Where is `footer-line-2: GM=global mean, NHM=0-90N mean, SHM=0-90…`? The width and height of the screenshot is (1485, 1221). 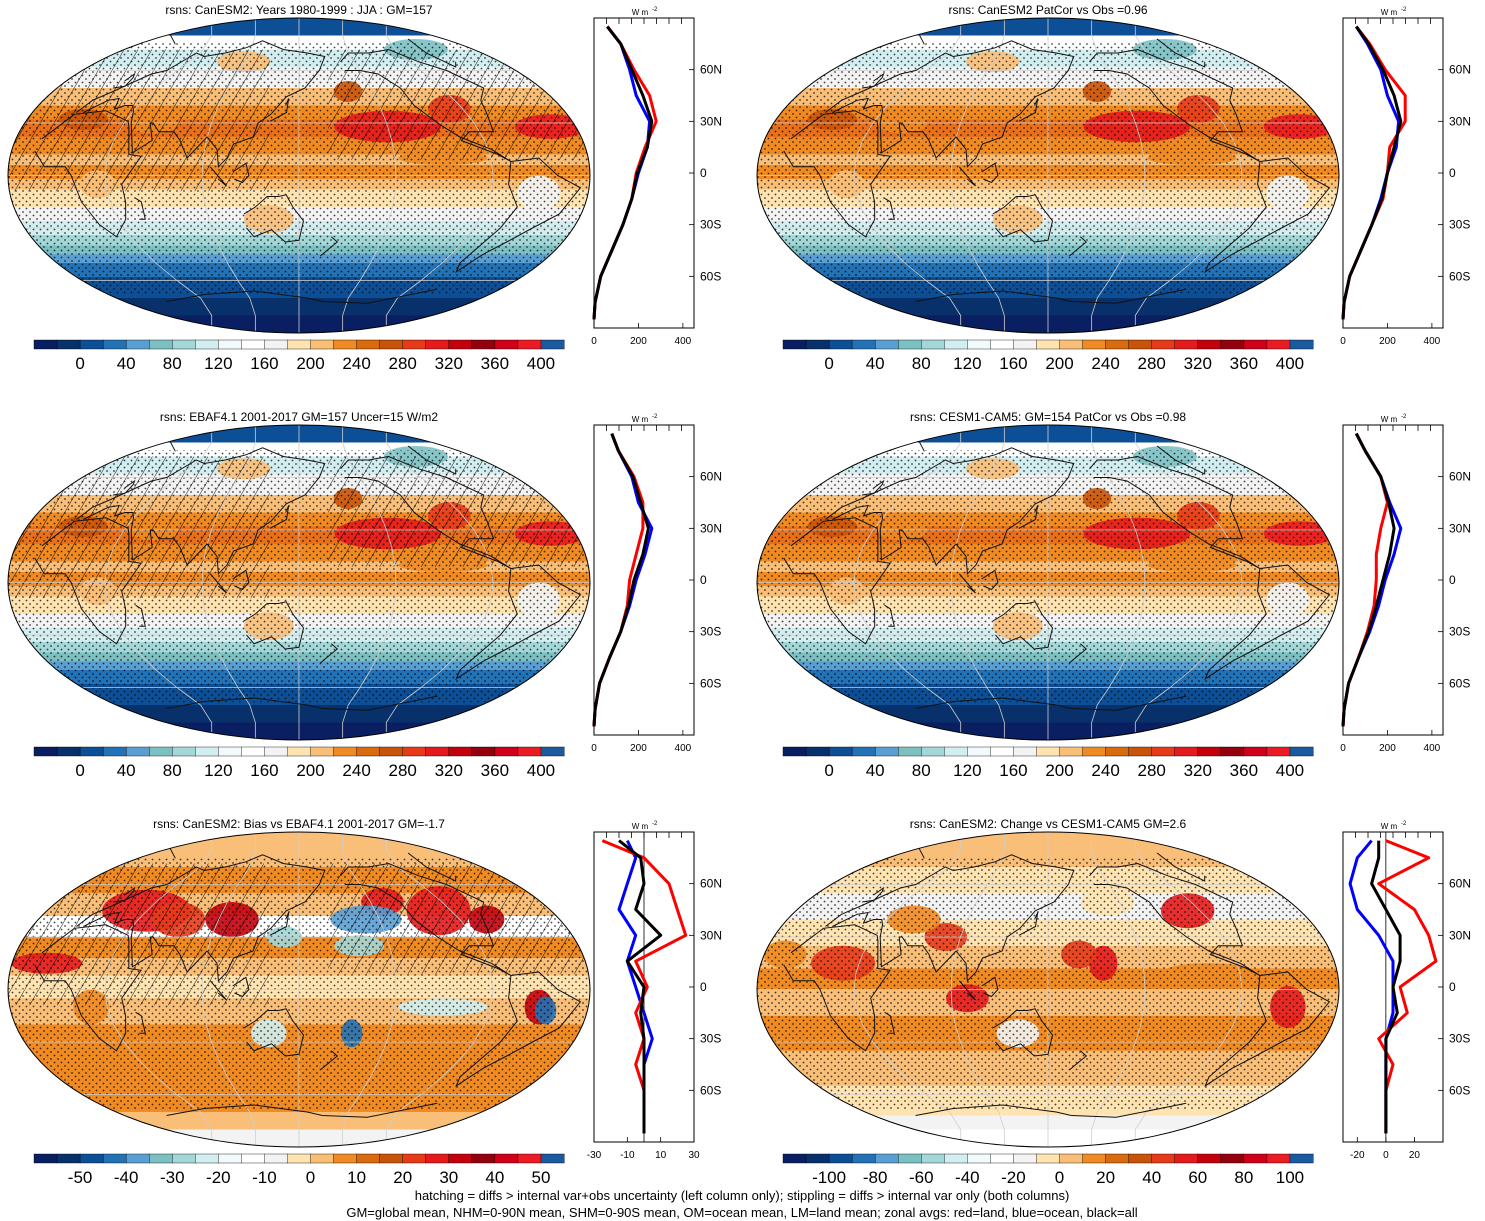 footer-line-2: GM=global mean, NHM=0-90N mean, SHM=0-90… is located at coordinates (741, 1212).